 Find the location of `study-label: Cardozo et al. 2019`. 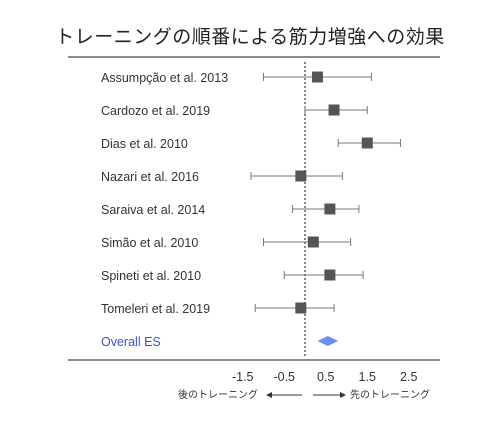

study-label: Cardozo et al. 2019 is located at coordinates (155, 111).